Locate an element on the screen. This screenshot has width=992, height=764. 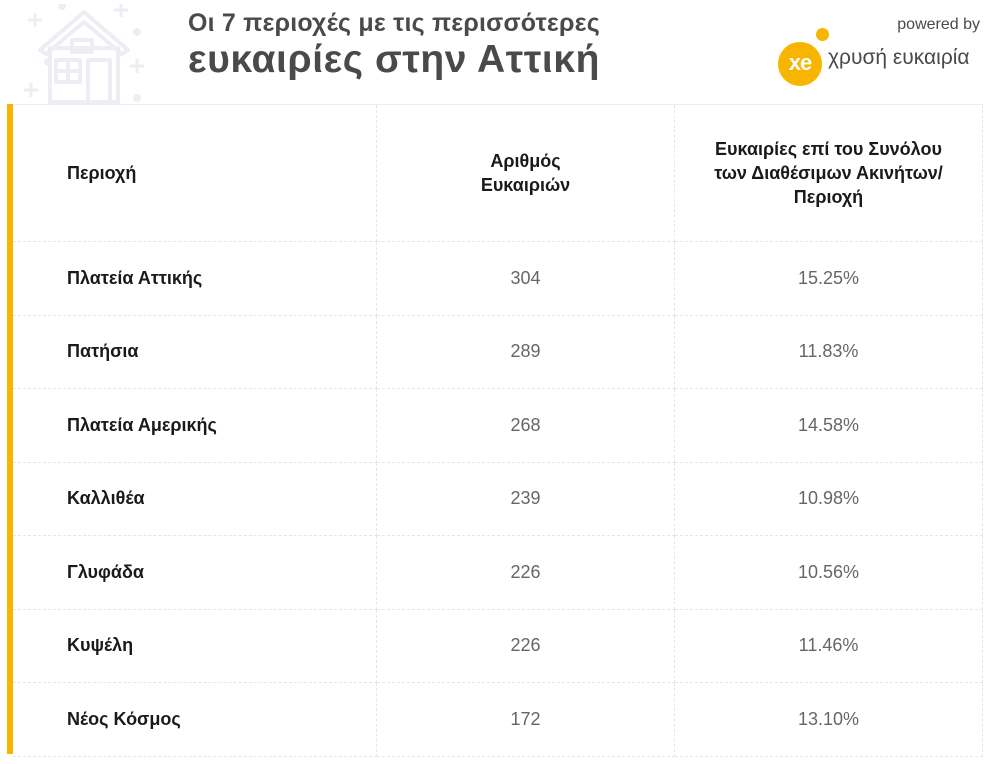
cell-count: 172 is located at coordinates (525, 719).